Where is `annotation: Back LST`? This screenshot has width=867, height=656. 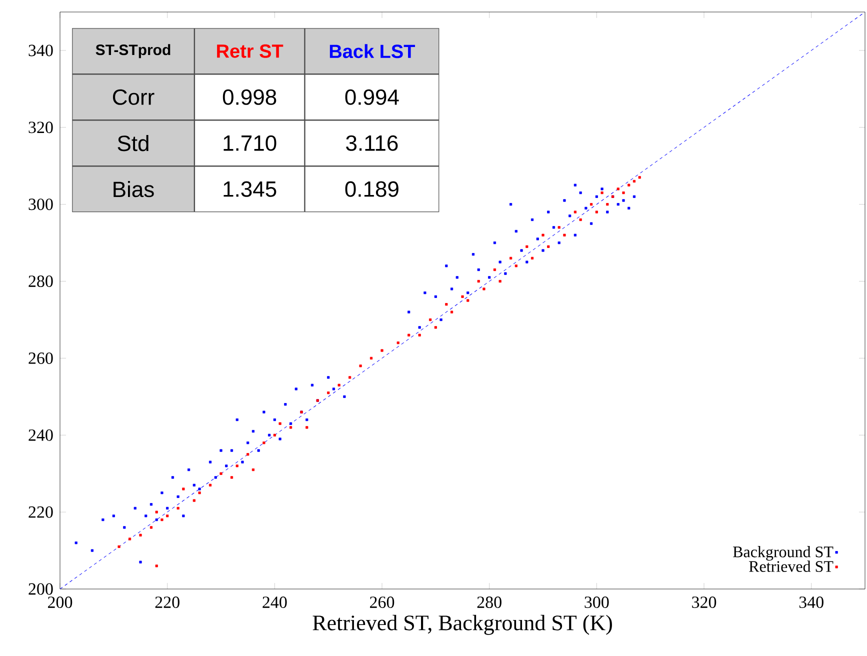 annotation: Back LST is located at coordinates (373, 51).